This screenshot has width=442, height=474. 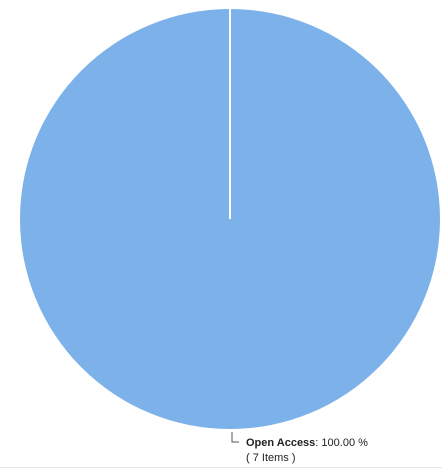 What do you see at coordinates (235, 437) in the screenshot?
I see `label-leader-line` at bounding box center [235, 437].